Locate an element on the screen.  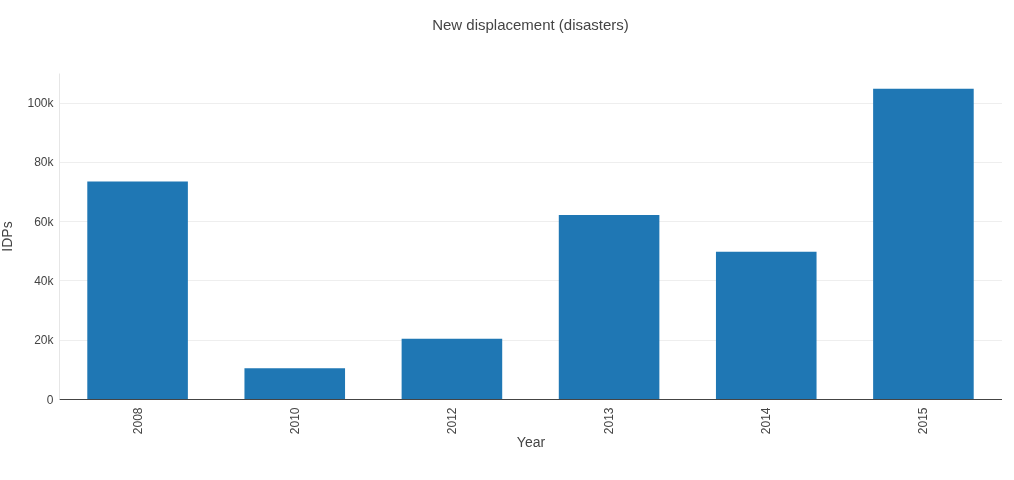
x-tick-label: 2012 is located at coordinates (451, 421).